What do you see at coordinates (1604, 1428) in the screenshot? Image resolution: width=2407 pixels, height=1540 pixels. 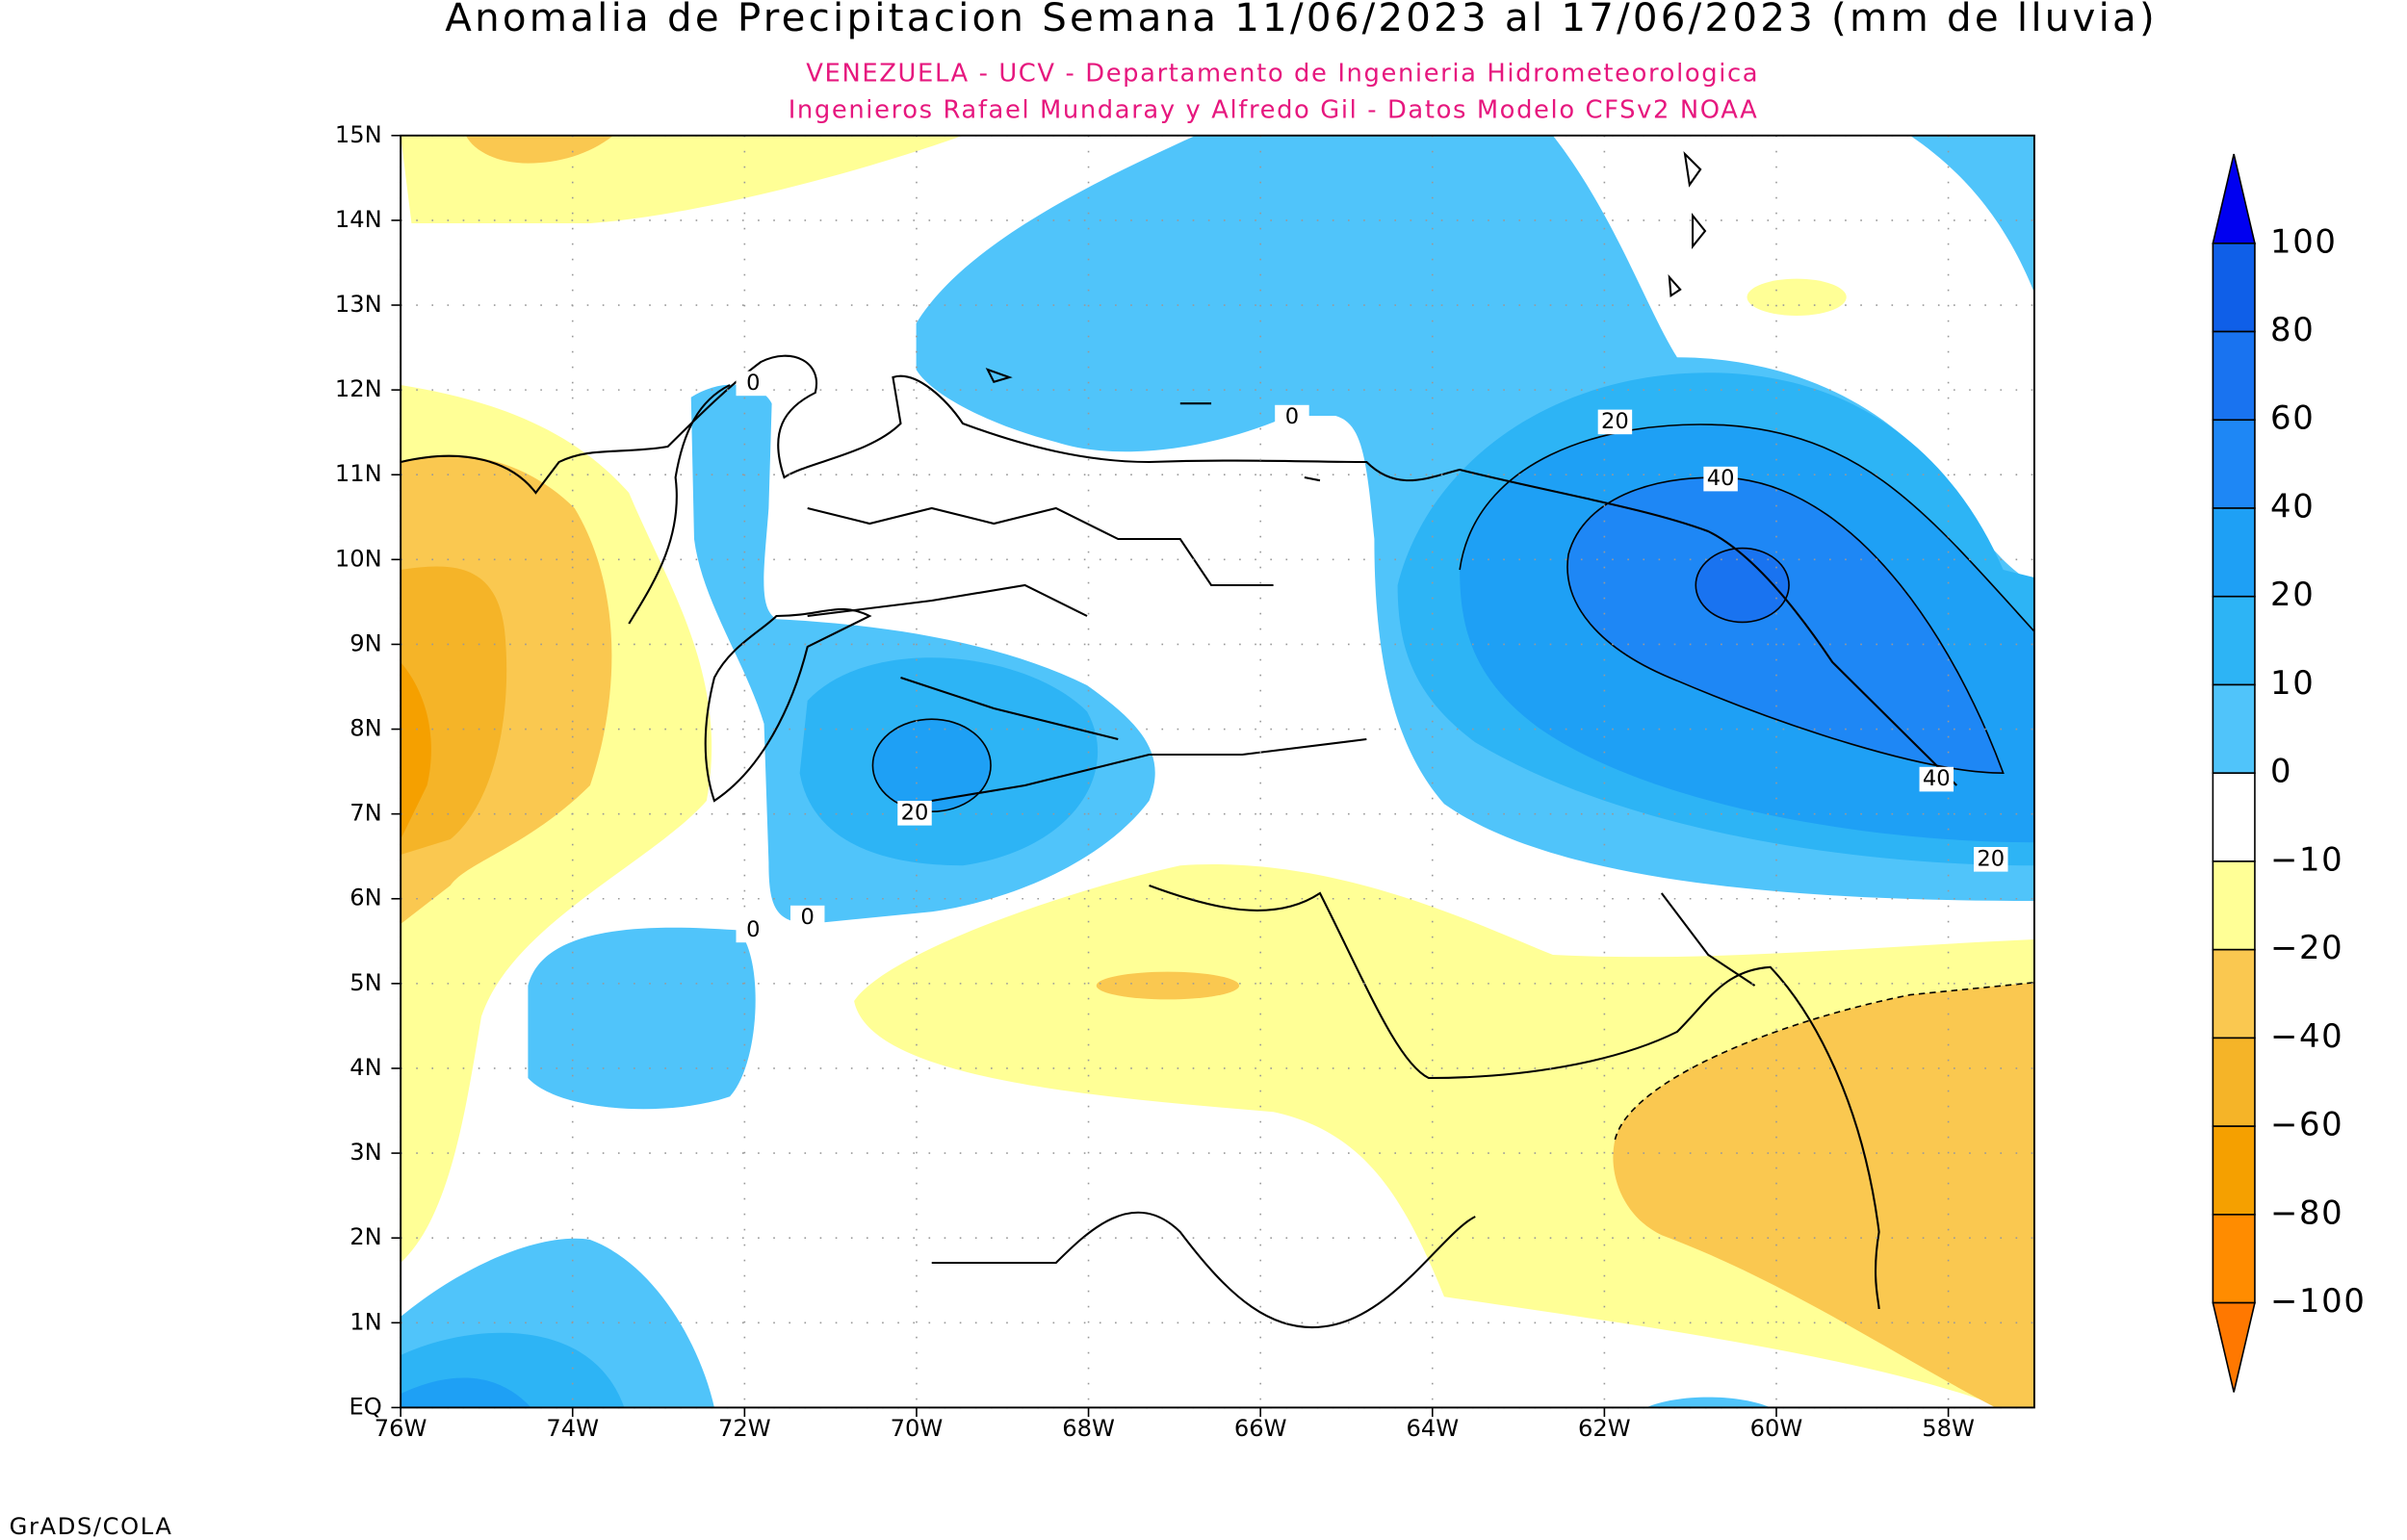 I see `lon-label: 62W` at bounding box center [1604, 1428].